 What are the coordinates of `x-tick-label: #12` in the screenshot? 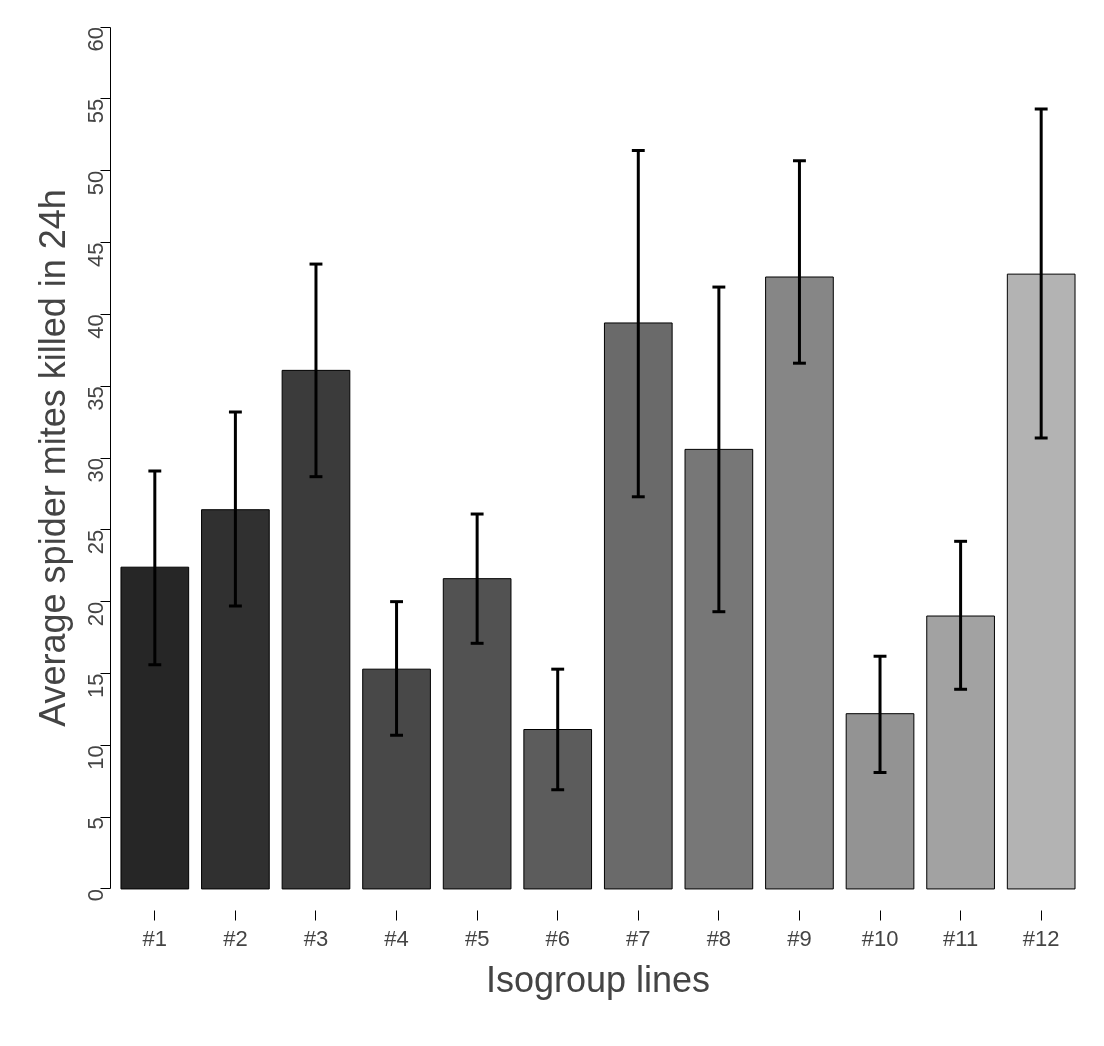 It's located at (1041, 938).